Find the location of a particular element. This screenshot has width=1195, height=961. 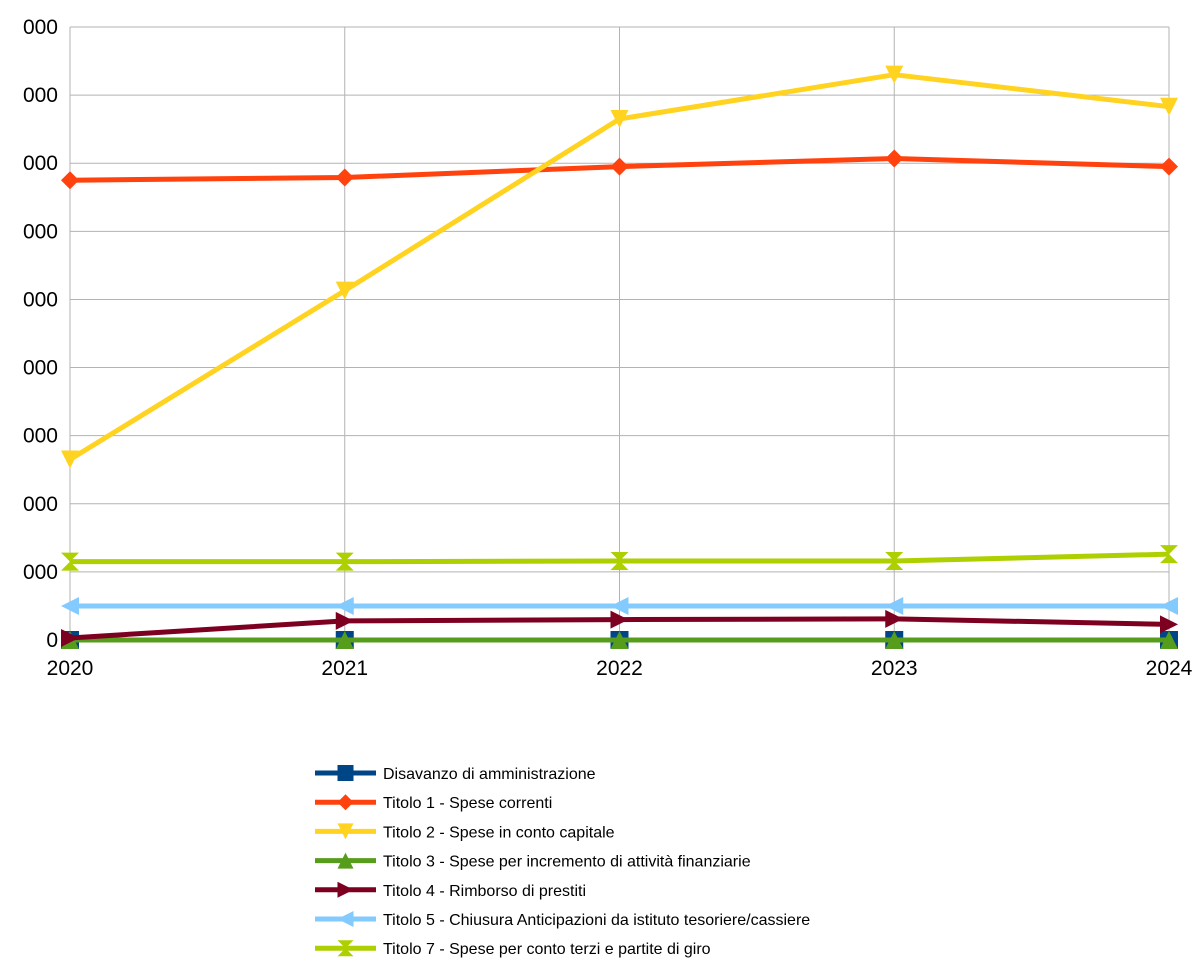

legend-label: Titolo 2 - Spese in conto capitale is located at coordinates (499, 832).